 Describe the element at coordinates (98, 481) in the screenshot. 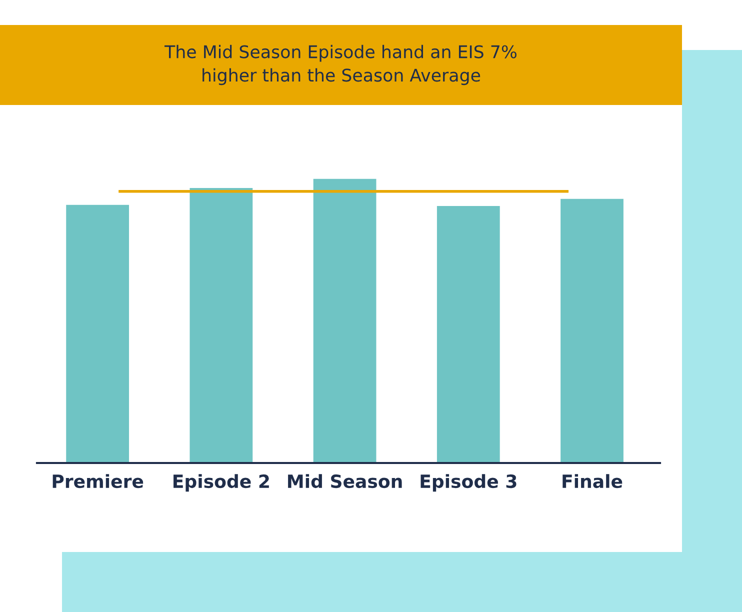

I see `x-tick-label: Premiere` at that location.